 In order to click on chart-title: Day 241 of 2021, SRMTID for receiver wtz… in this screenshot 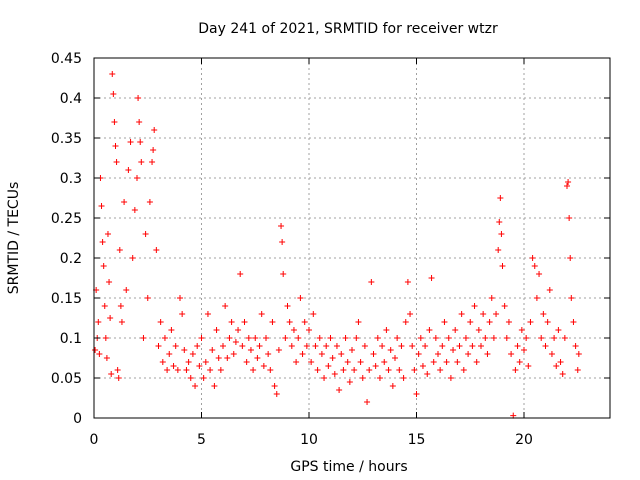, I will do `click(348, 29)`.